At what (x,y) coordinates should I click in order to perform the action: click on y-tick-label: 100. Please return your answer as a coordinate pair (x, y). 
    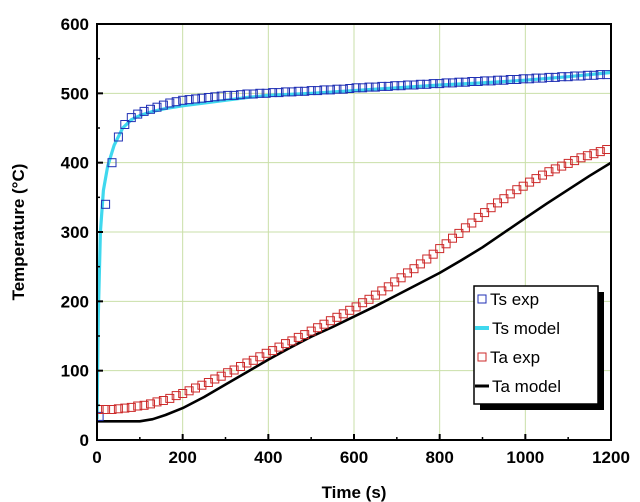
    Looking at the image, I should click on (75, 371).